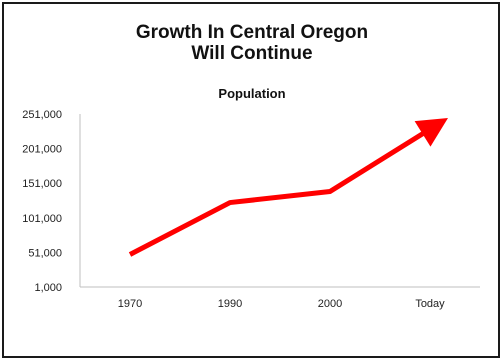 The image size is (504, 362). I want to click on arrowhead, so click(431, 132).